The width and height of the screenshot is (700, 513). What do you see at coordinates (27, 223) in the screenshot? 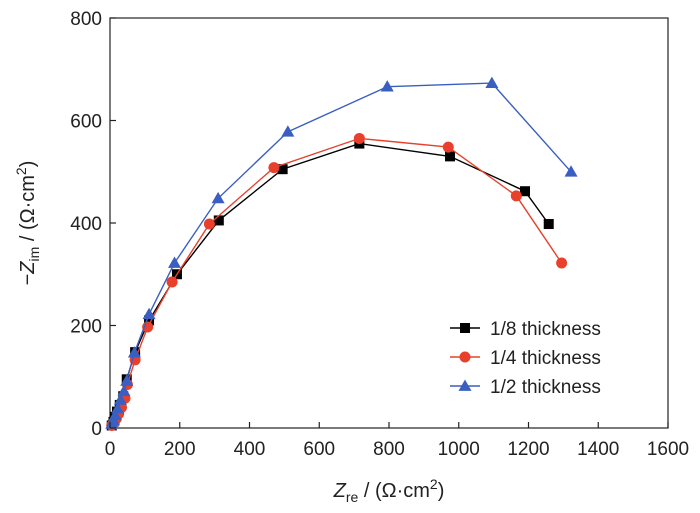
I see `y-axis-title: −Zim / (Ω·cm2)` at bounding box center [27, 223].